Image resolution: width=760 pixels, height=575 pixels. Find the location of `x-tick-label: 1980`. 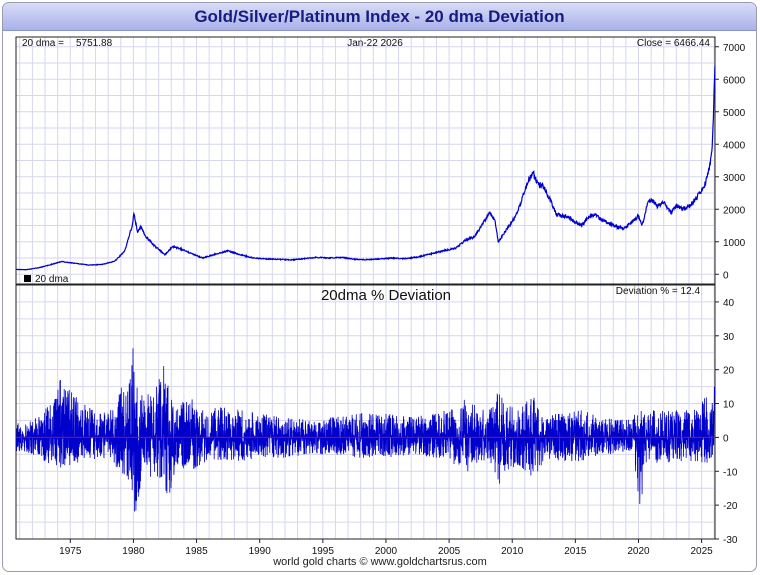

x-tick-label: 1980 is located at coordinates (133, 551).